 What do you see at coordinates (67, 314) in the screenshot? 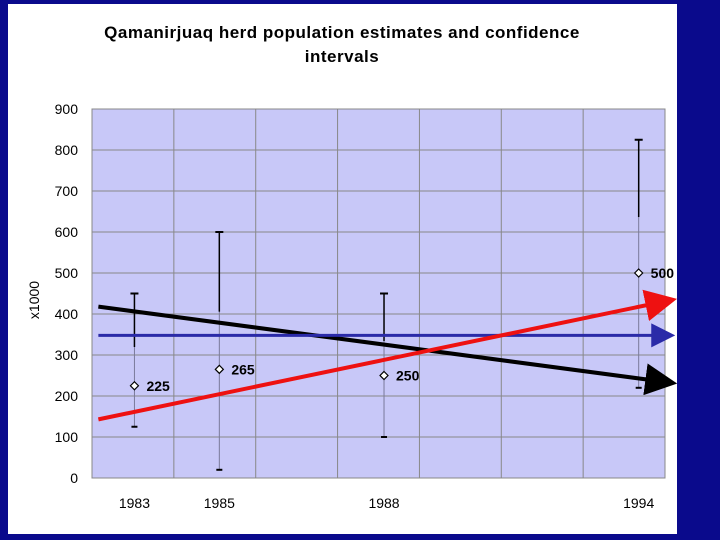
I see `y-tick-label: 400` at bounding box center [67, 314].